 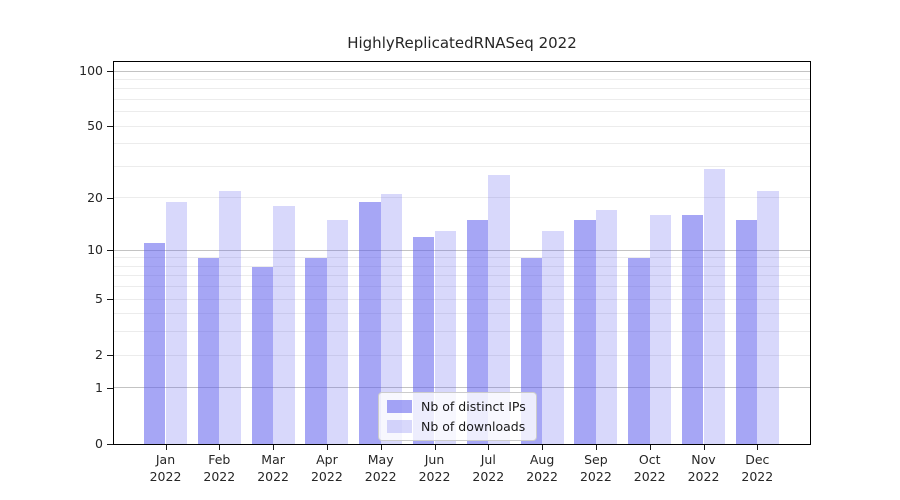 What do you see at coordinates (91, 71) in the screenshot?
I see `y-tick-label-100: 100` at bounding box center [91, 71].